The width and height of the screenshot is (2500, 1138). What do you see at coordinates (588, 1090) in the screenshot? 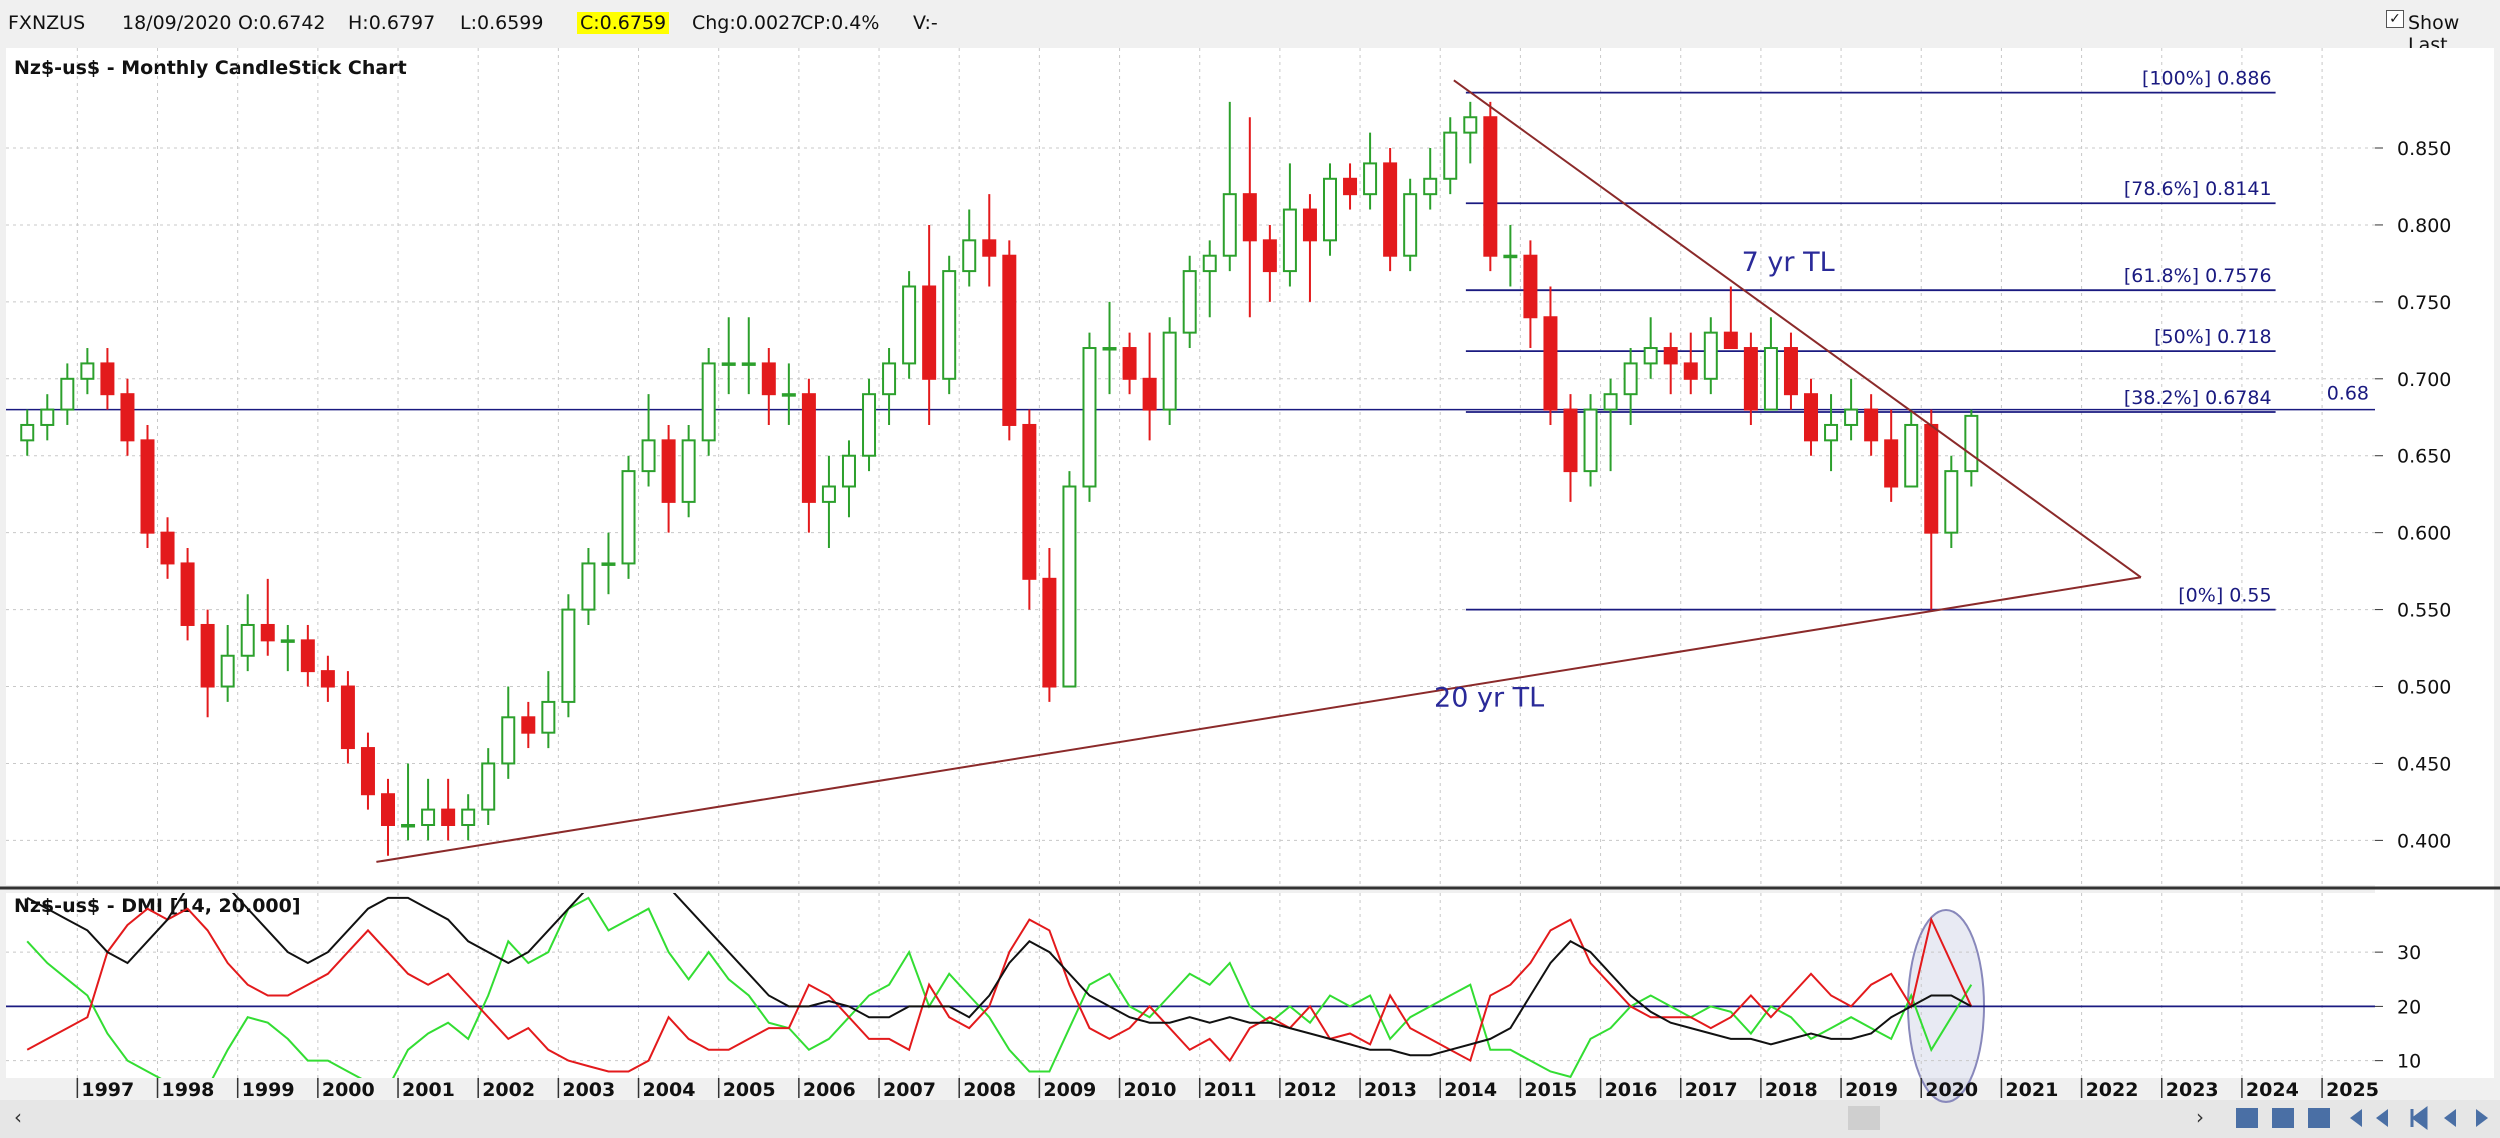
I see `x-tick-label: 2003` at bounding box center [588, 1090].